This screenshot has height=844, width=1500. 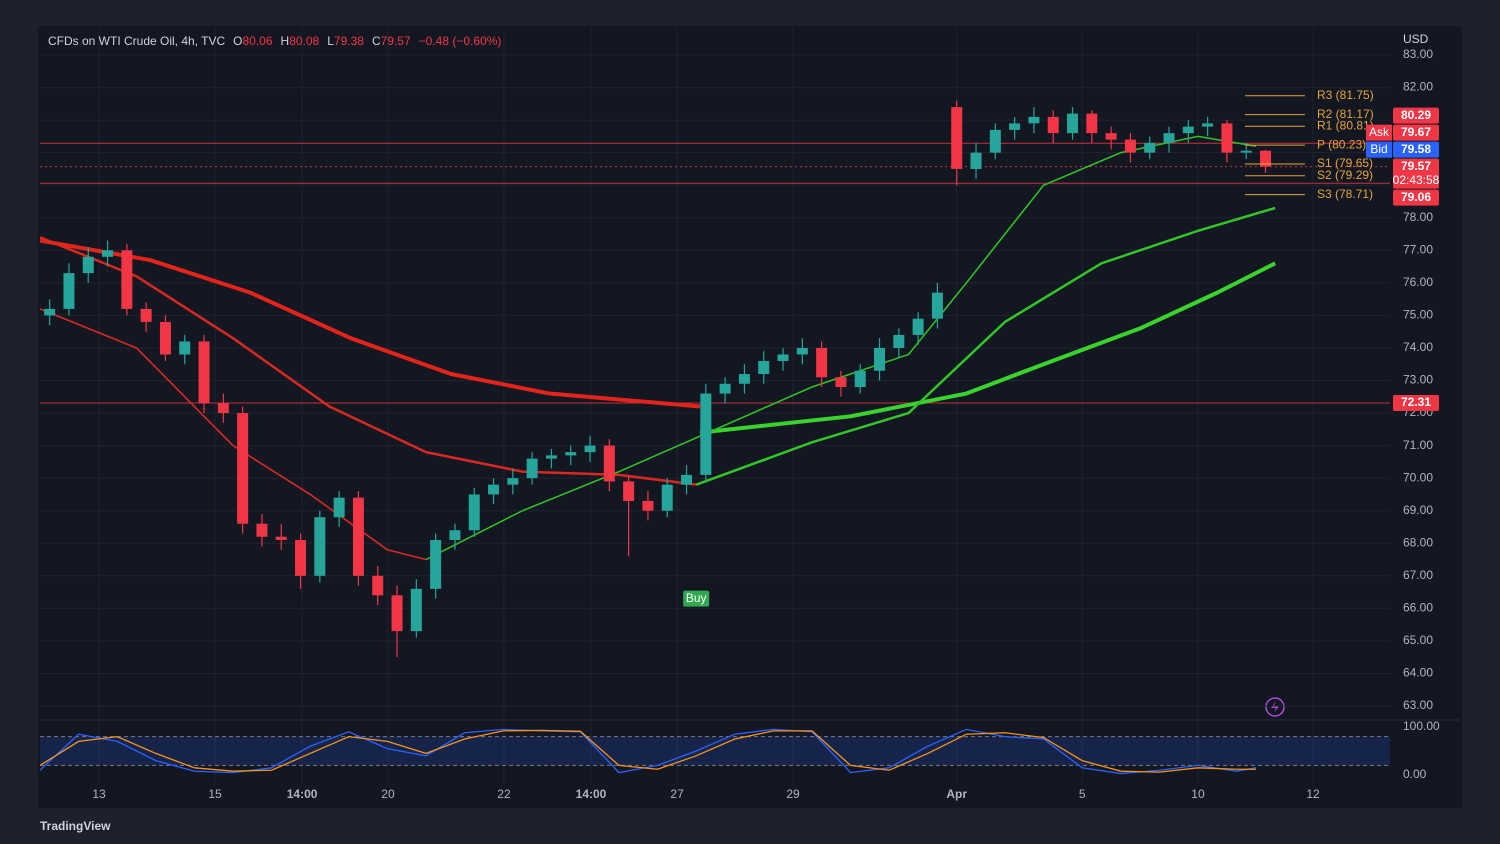 What do you see at coordinates (1345, 95) in the screenshot?
I see `pivot-label: R3 (81.75)` at bounding box center [1345, 95].